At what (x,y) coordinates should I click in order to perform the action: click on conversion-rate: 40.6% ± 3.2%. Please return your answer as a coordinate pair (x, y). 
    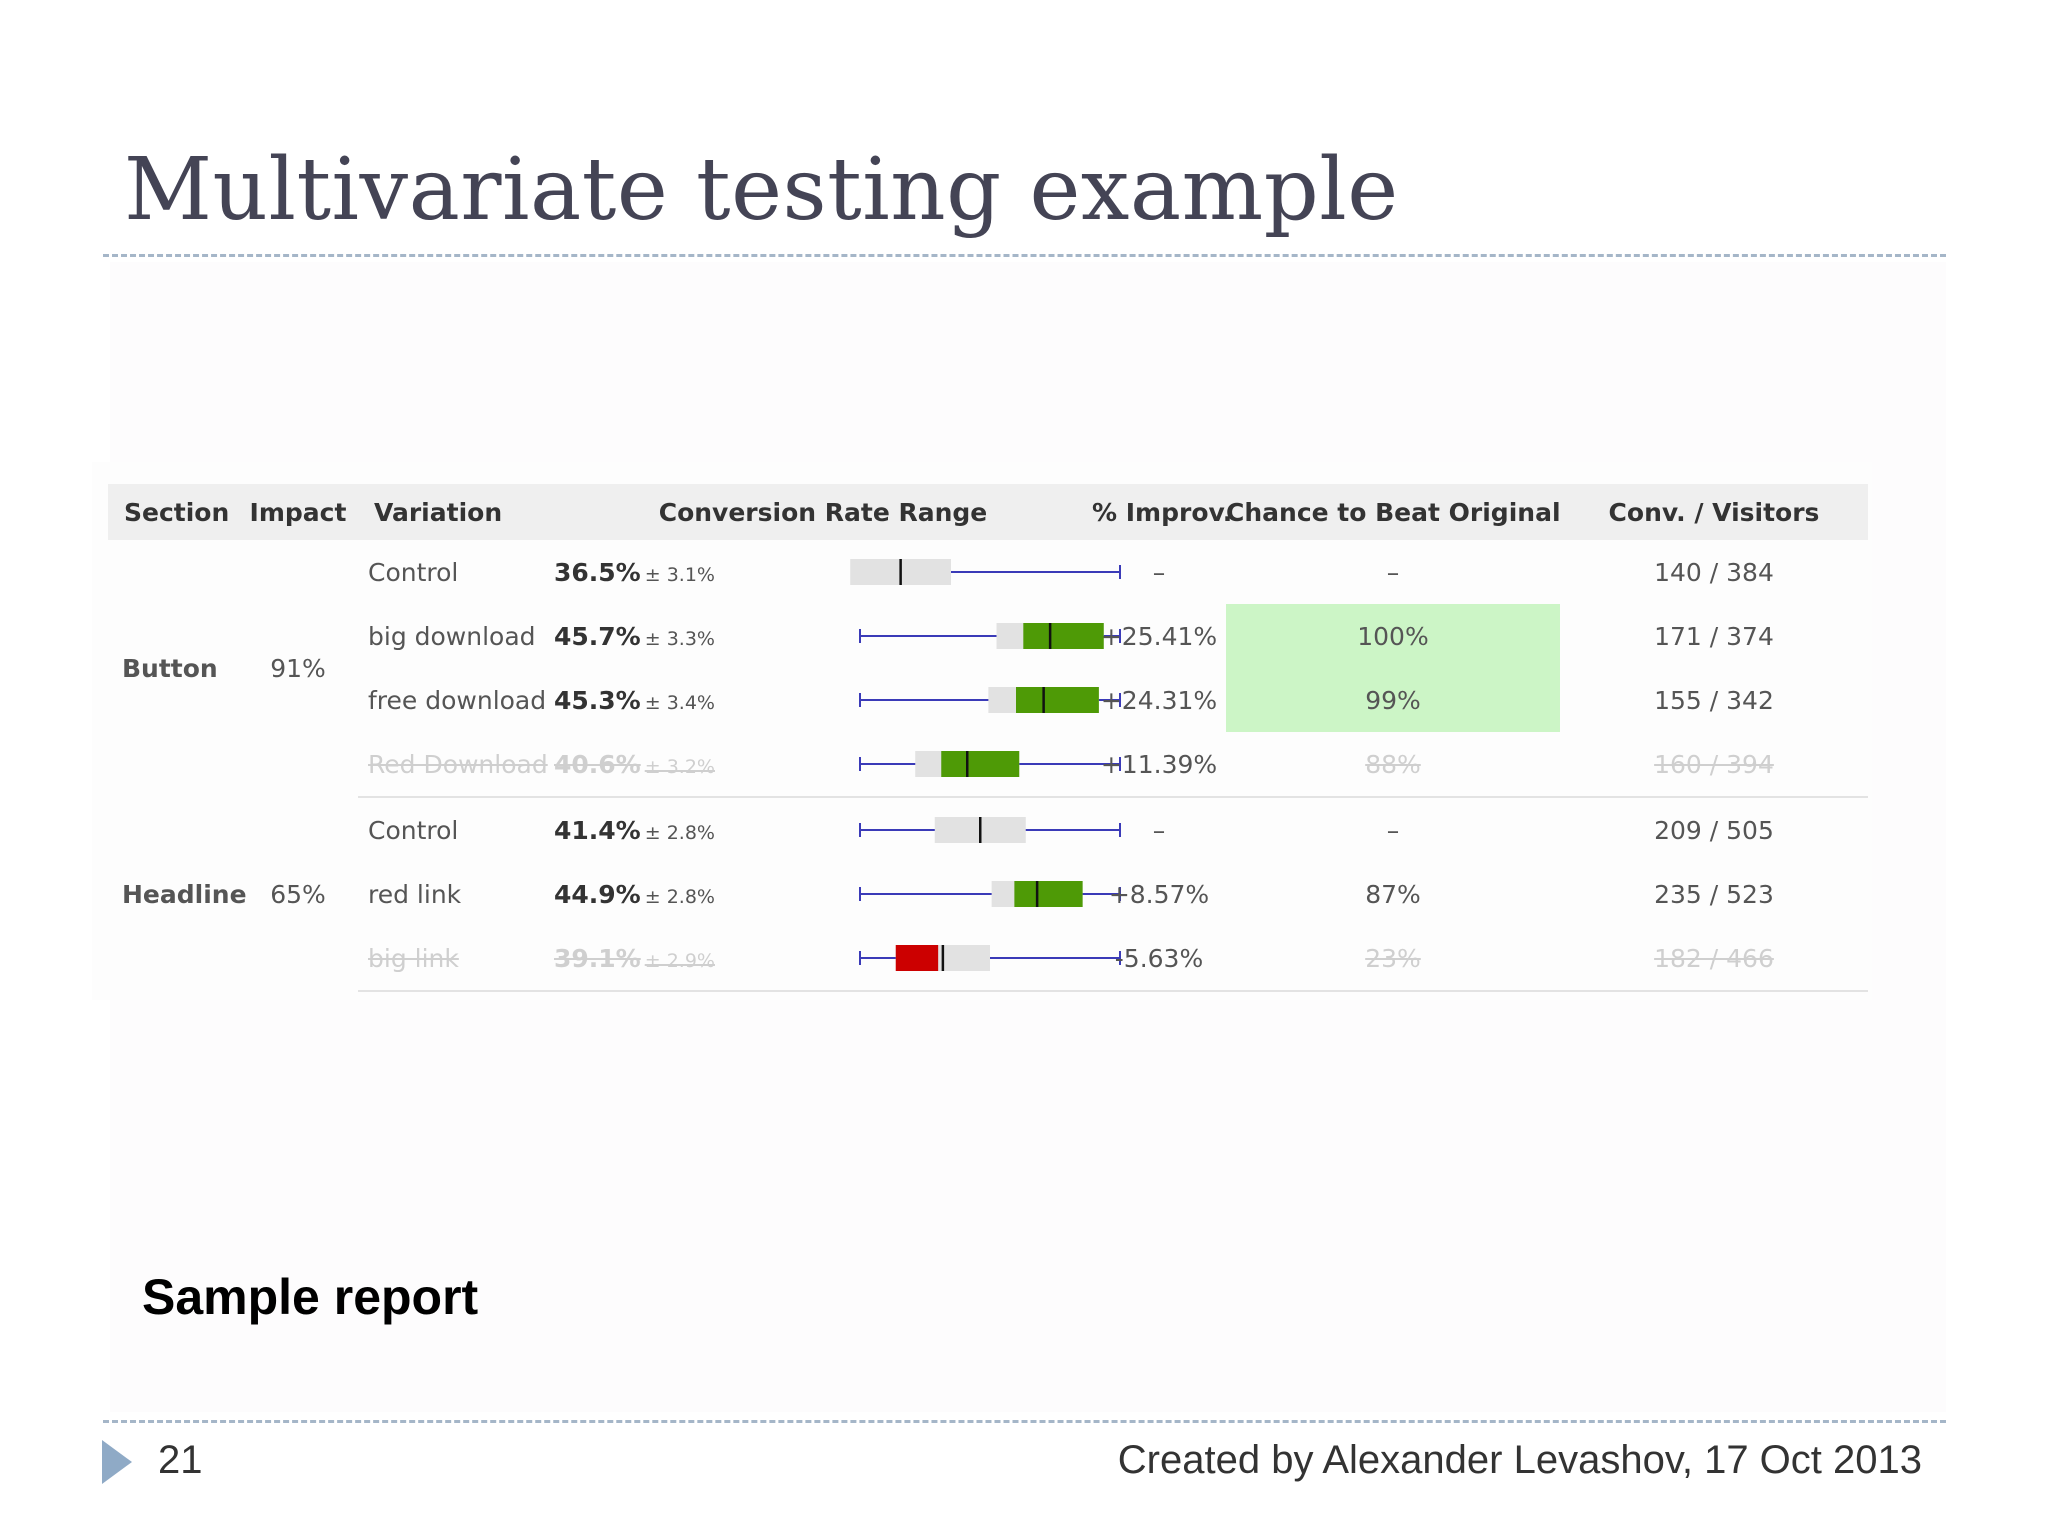
    Looking at the image, I should click on (702, 765).